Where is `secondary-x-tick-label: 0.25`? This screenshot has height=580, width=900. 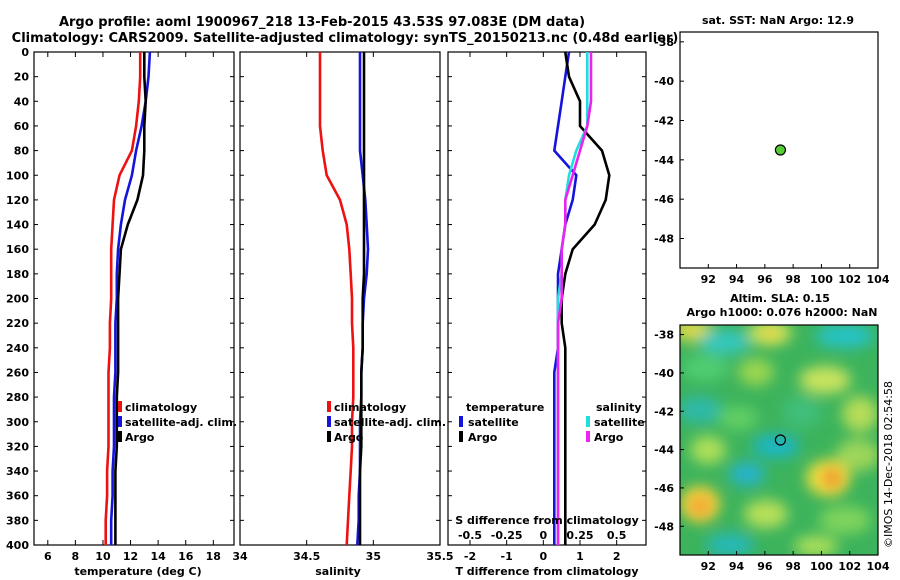
secondary-x-tick-label: 0.25 is located at coordinates (579, 535).